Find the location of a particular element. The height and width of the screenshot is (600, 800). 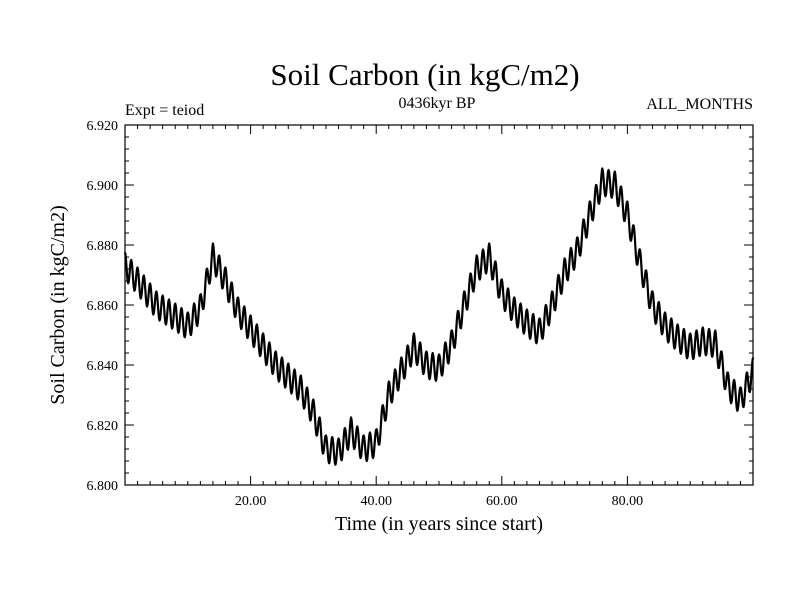

x-axis-label: Time (in years since start) is located at coordinates (439, 524).